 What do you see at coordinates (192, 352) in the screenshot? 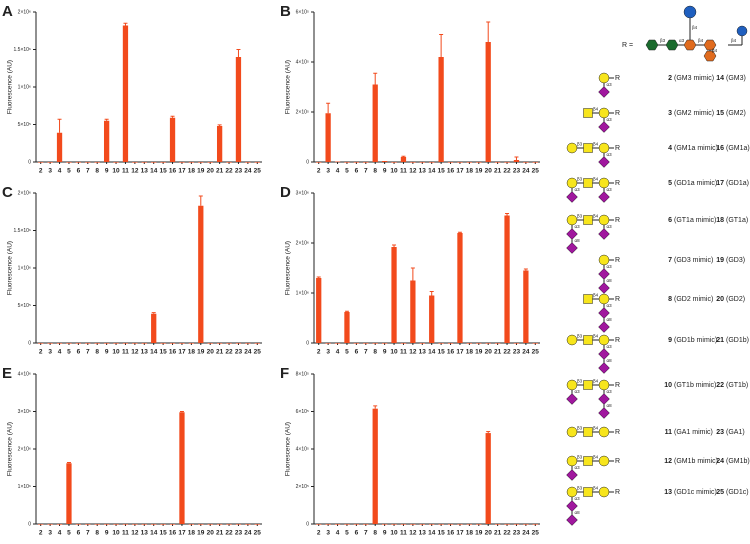
I see `x-tick-label: 18` at bounding box center [192, 352].